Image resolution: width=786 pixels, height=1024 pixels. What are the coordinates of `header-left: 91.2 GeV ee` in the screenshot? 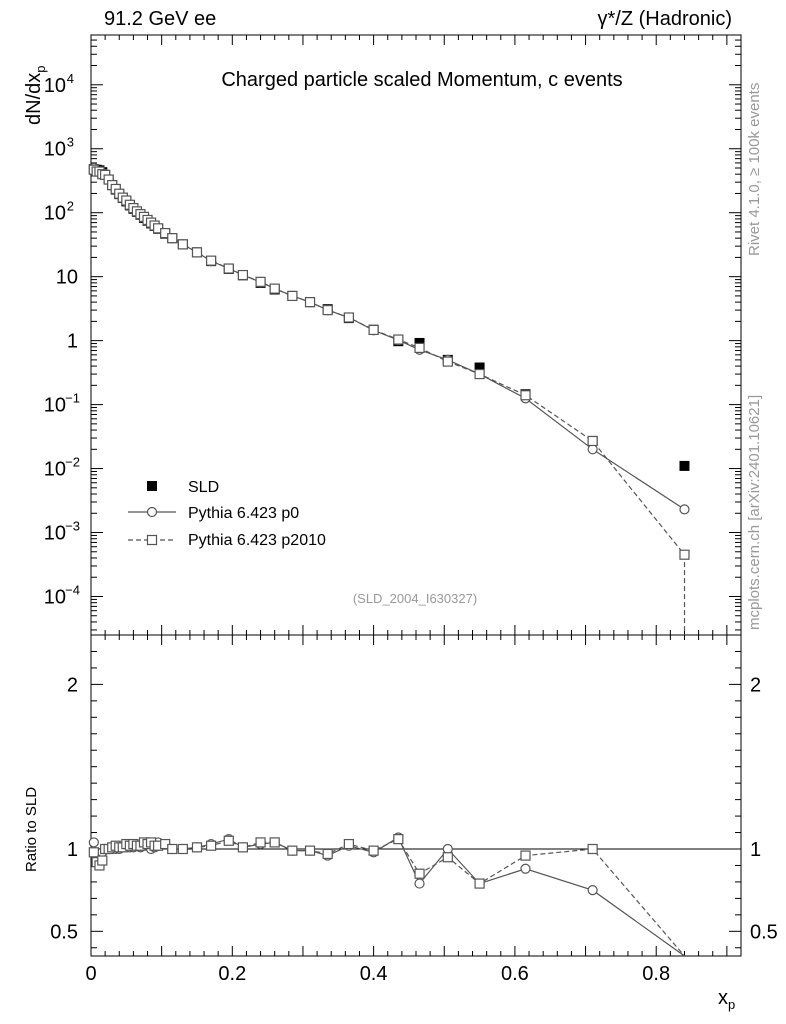 It's located at (160, 19).